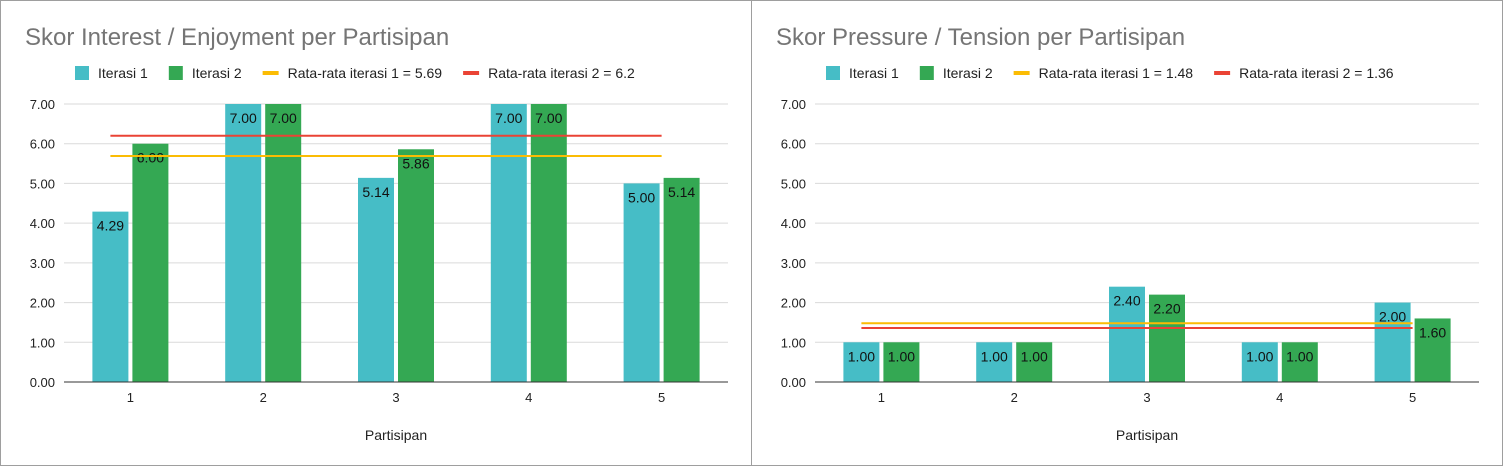 This screenshot has height=466, width=1503. Describe the element at coordinates (1126, 301) in the screenshot. I see `data-label: 2.40` at that location.